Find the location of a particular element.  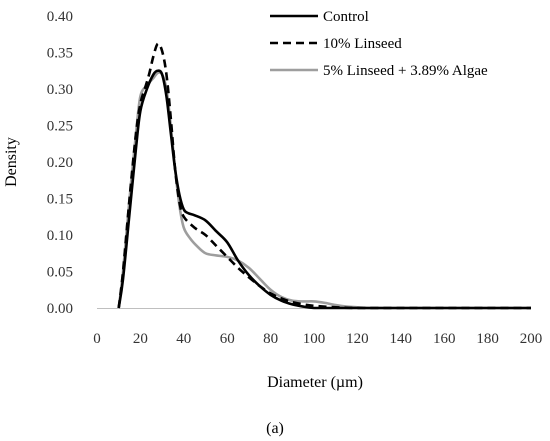

x-tick-label: 180 is located at coordinates (487, 339).